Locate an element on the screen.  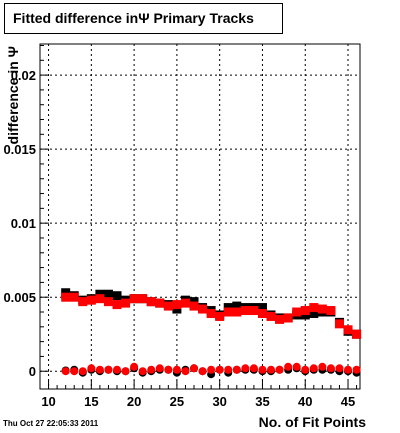
x-tick-label: 45 is located at coordinates (348, 401).